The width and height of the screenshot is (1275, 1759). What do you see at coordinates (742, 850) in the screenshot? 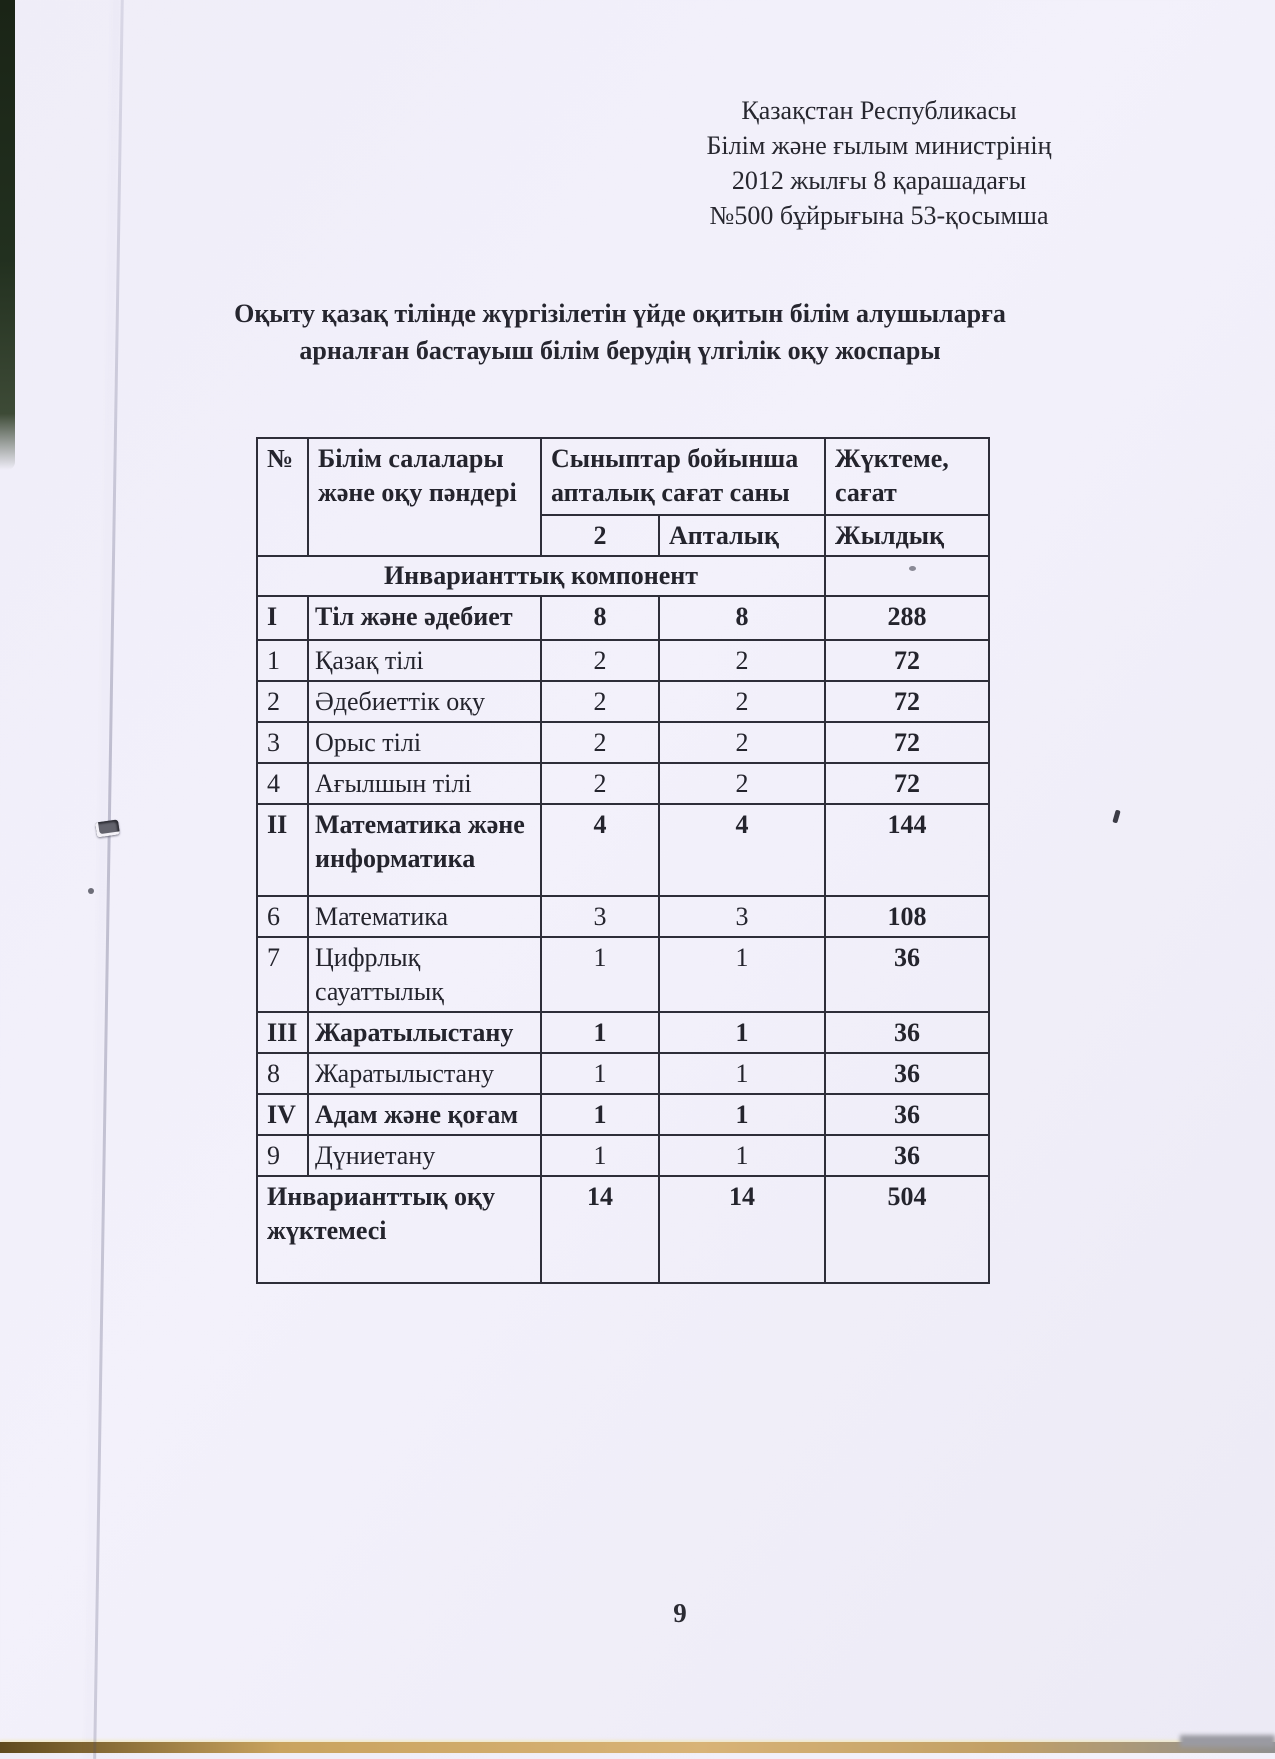
I see `weekly-hours-cell: 4` at bounding box center [742, 850].